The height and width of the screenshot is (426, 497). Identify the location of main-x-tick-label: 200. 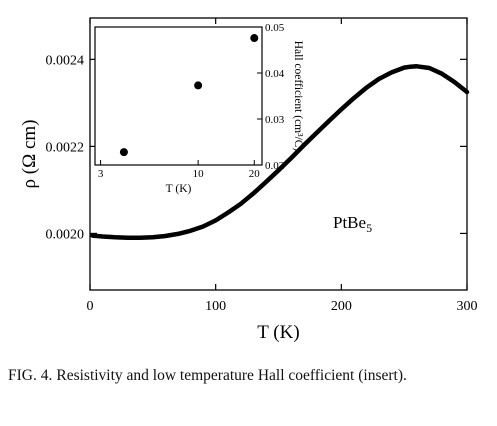
(341, 306).